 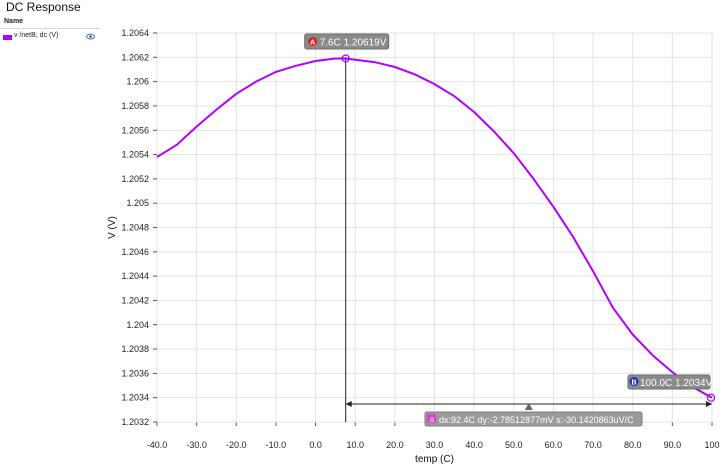 I want to click on legend-item: v /netB; dc (V), so click(x=50, y=37).